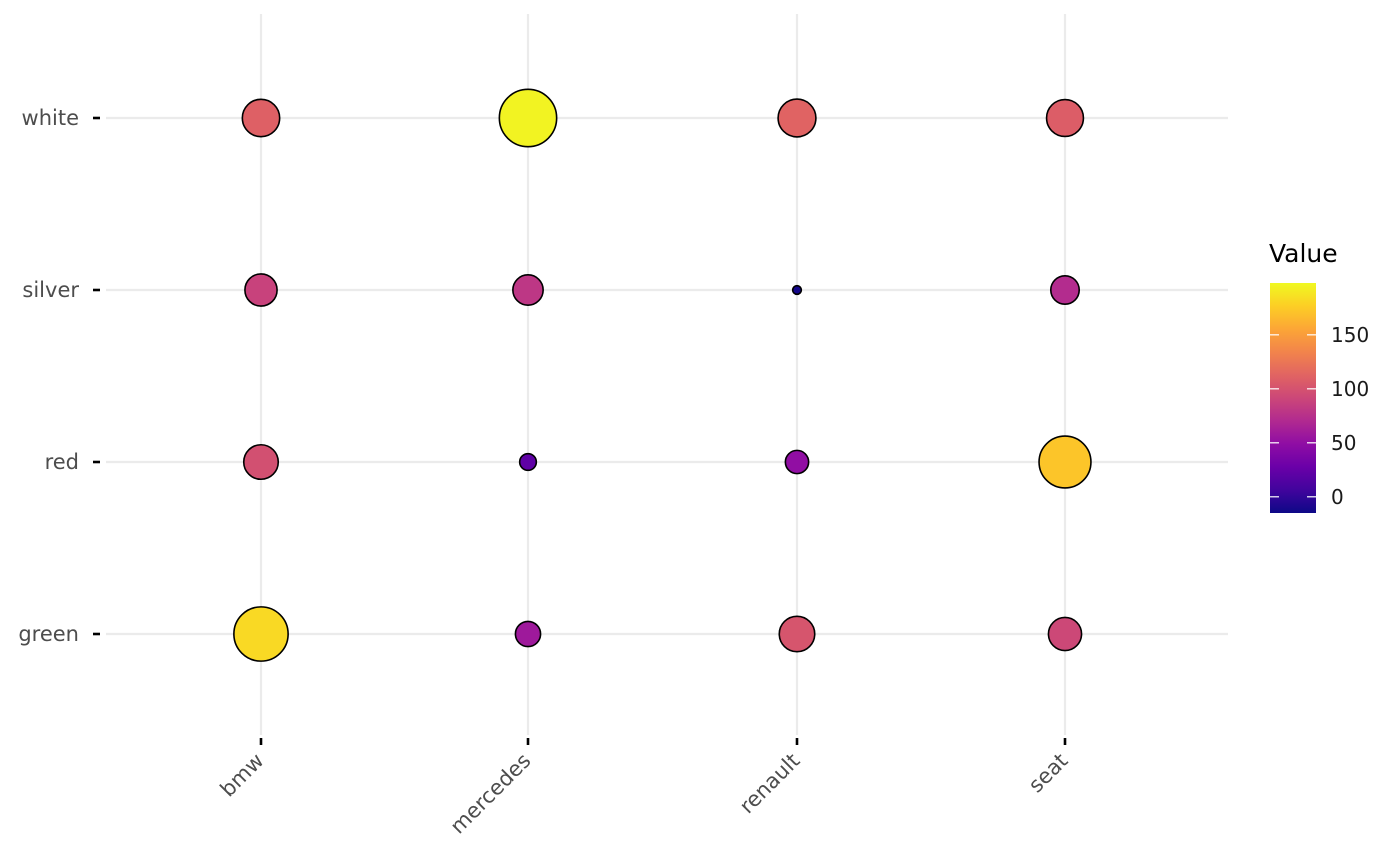  What do you see at coordinates (1343, 443) in the screenshot?
I see `legend-tick-label-50: 50` at bounding box center [1343, 443].